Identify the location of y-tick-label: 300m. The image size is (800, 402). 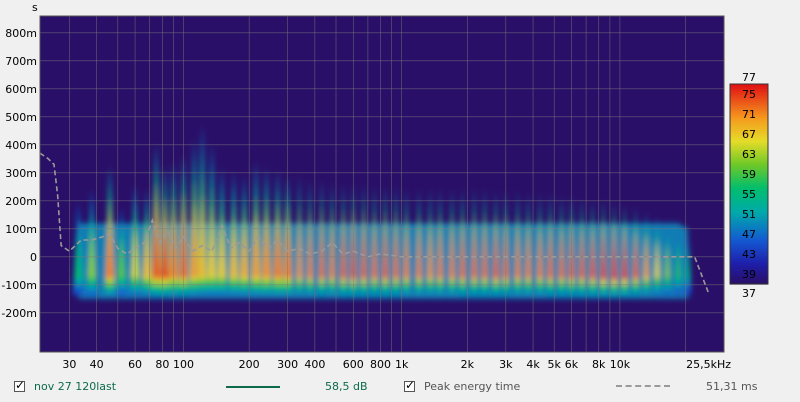
(21, 173).